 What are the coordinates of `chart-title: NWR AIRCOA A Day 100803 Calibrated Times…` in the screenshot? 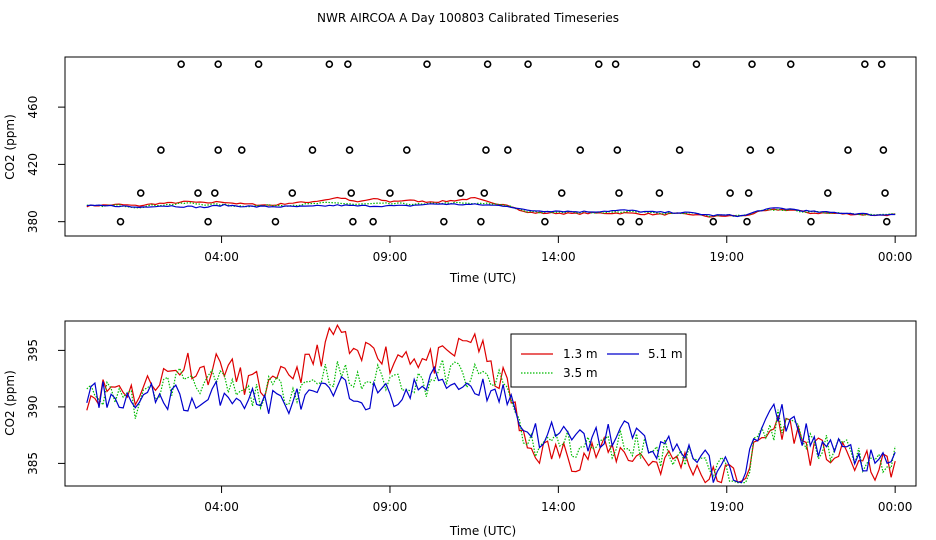 It's located at (468, 18).